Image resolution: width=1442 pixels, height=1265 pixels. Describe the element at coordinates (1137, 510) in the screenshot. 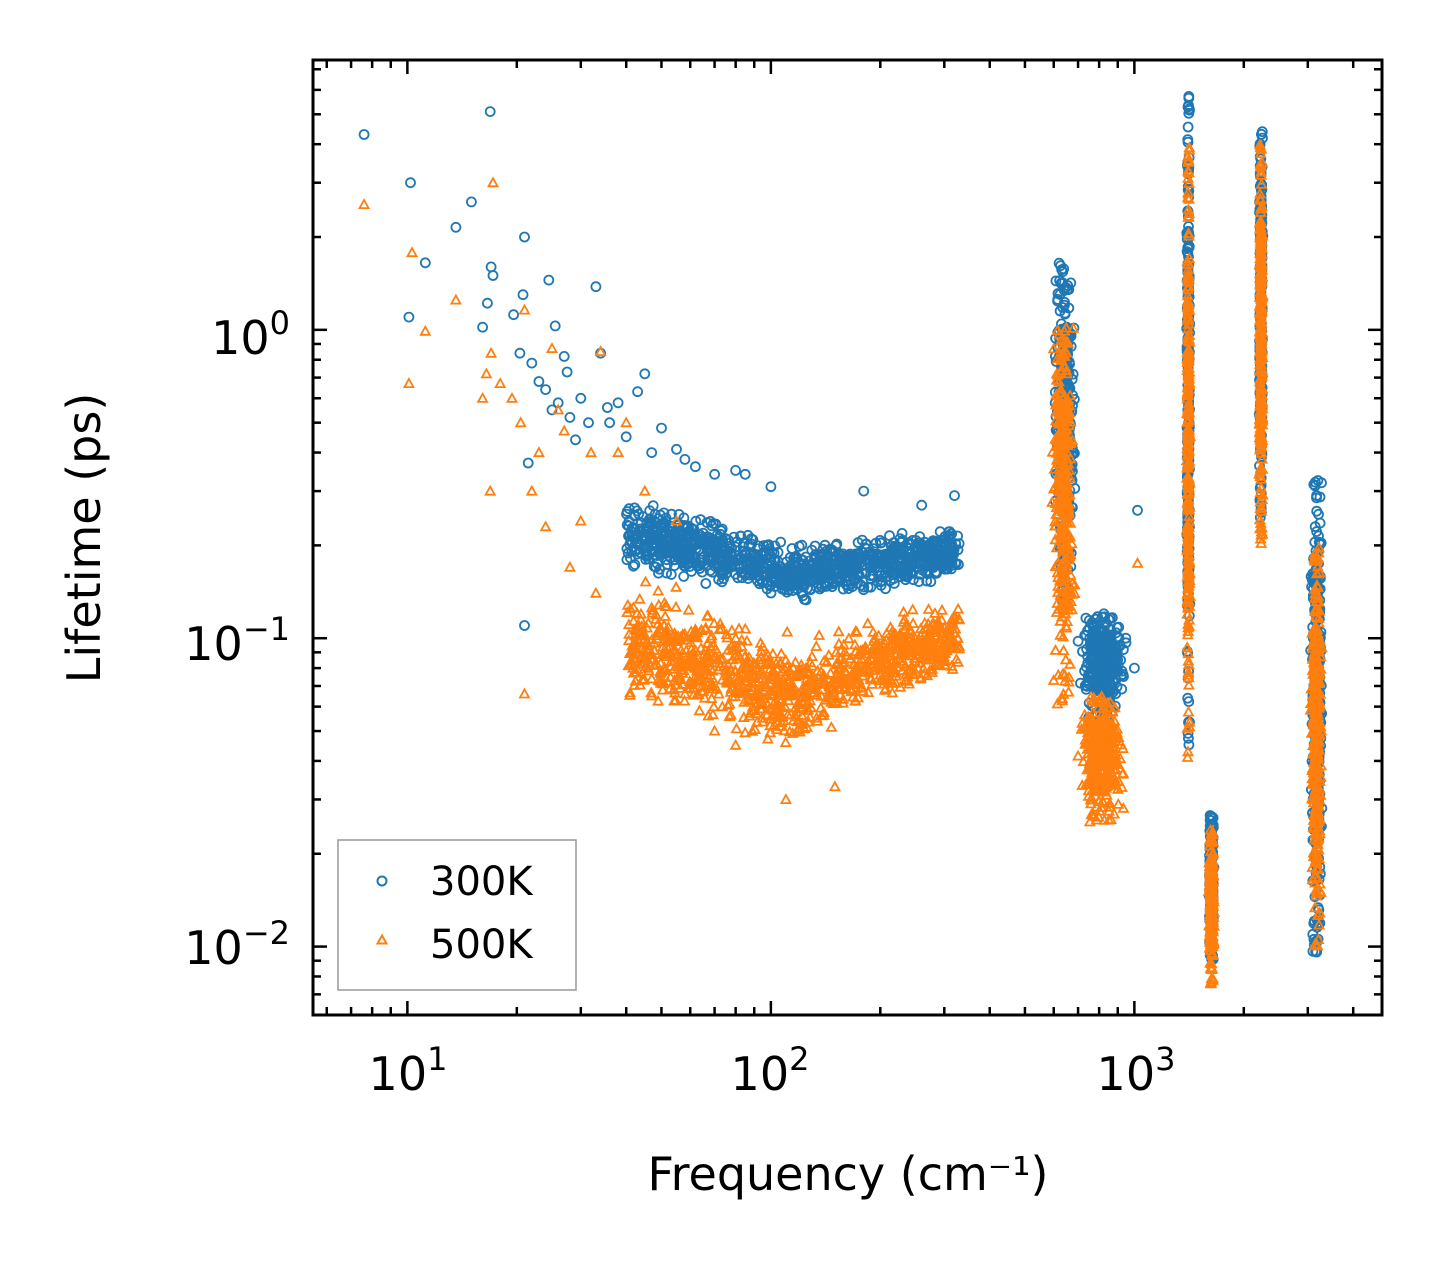

I see `marker-300k-p50` at that location.